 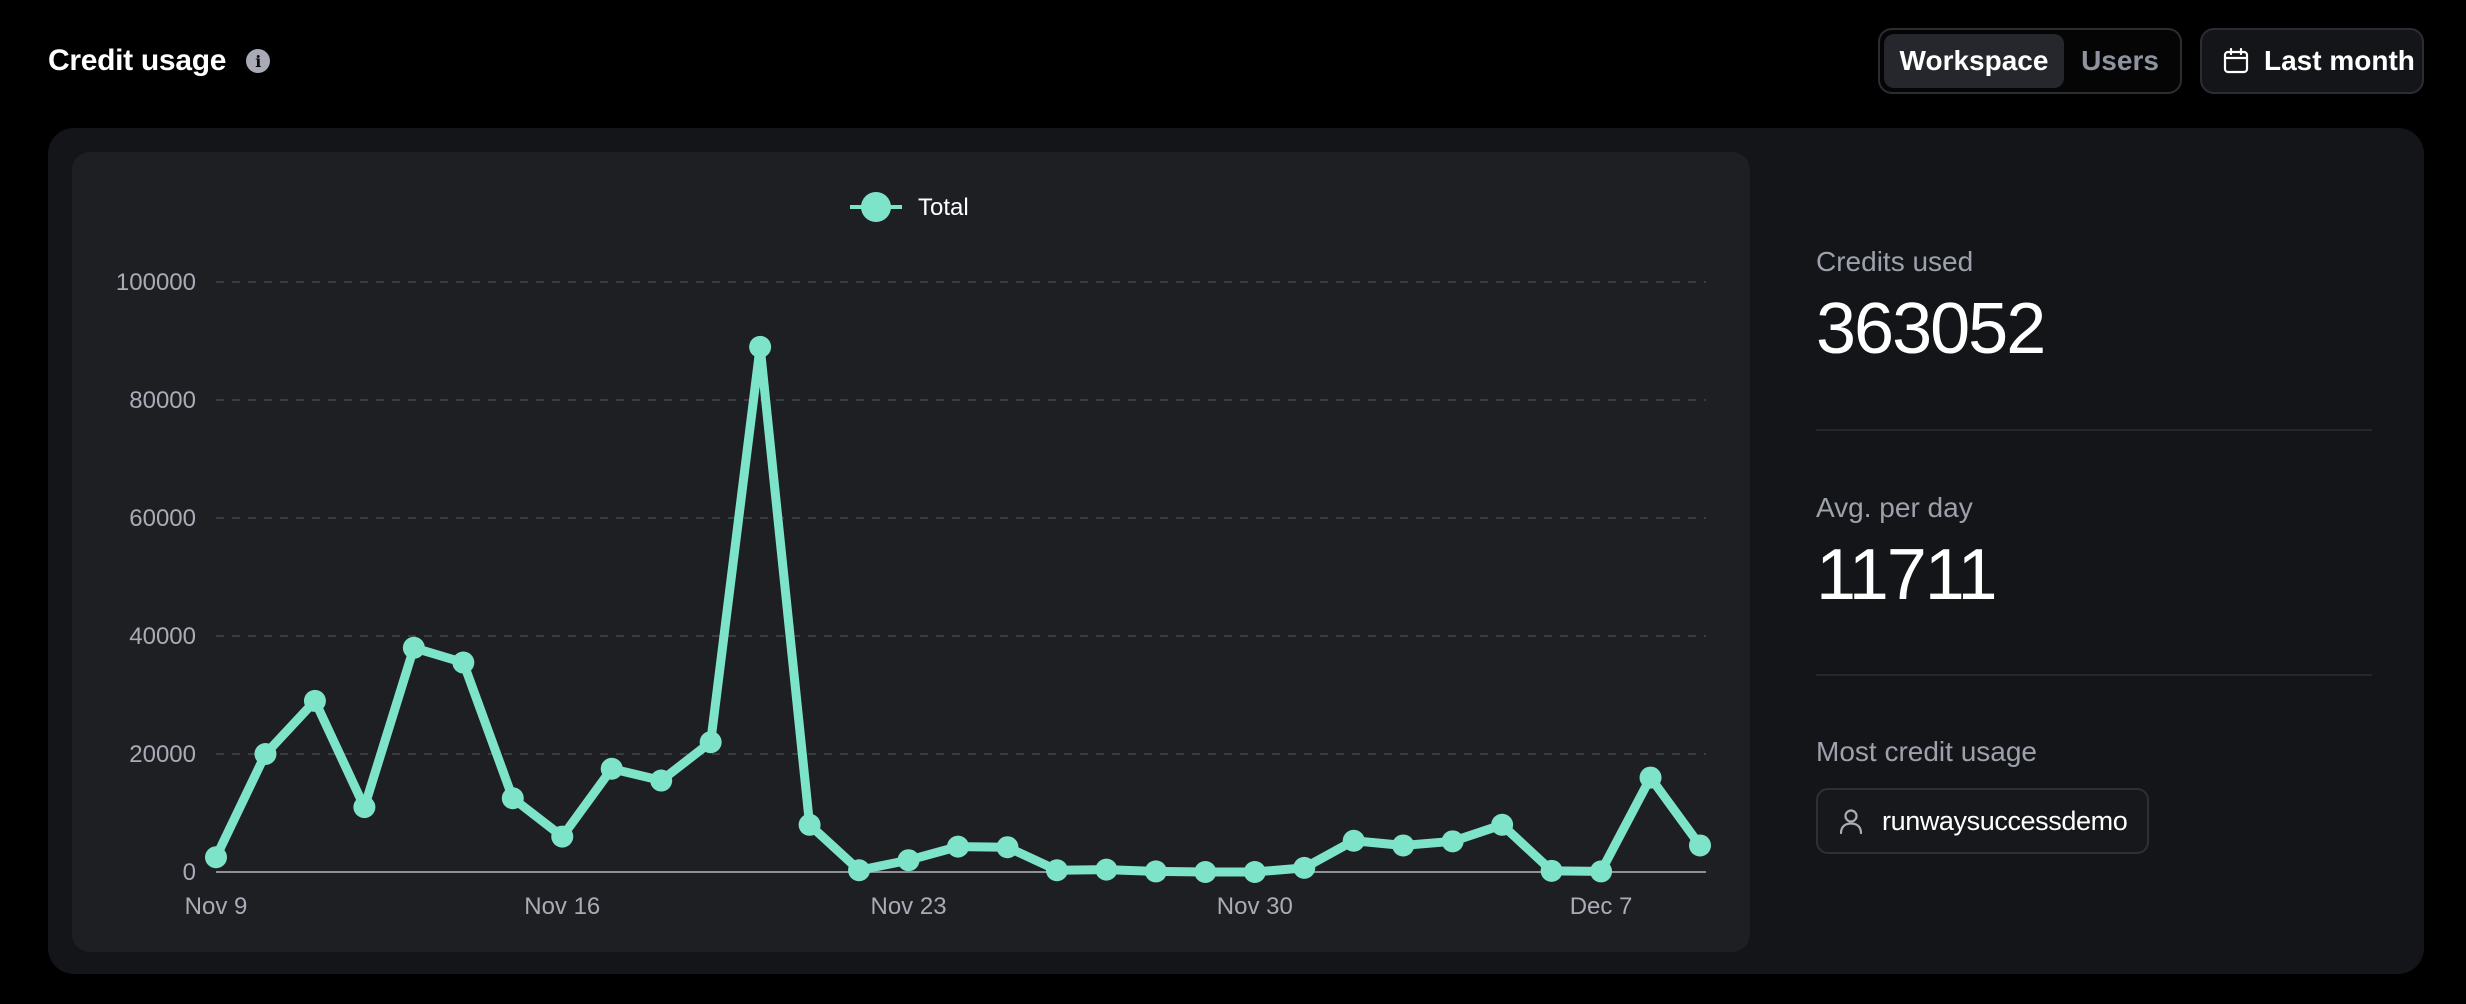 I want to click on x-tick-label: Dec 7, so click(x=1601, y=906).